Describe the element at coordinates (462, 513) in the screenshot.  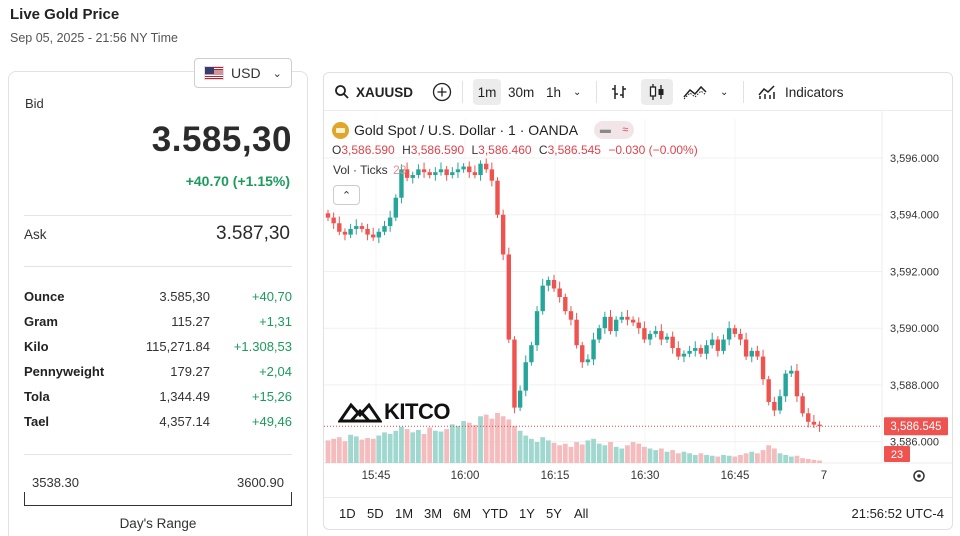
I see `range-6m: 6M` at that location.